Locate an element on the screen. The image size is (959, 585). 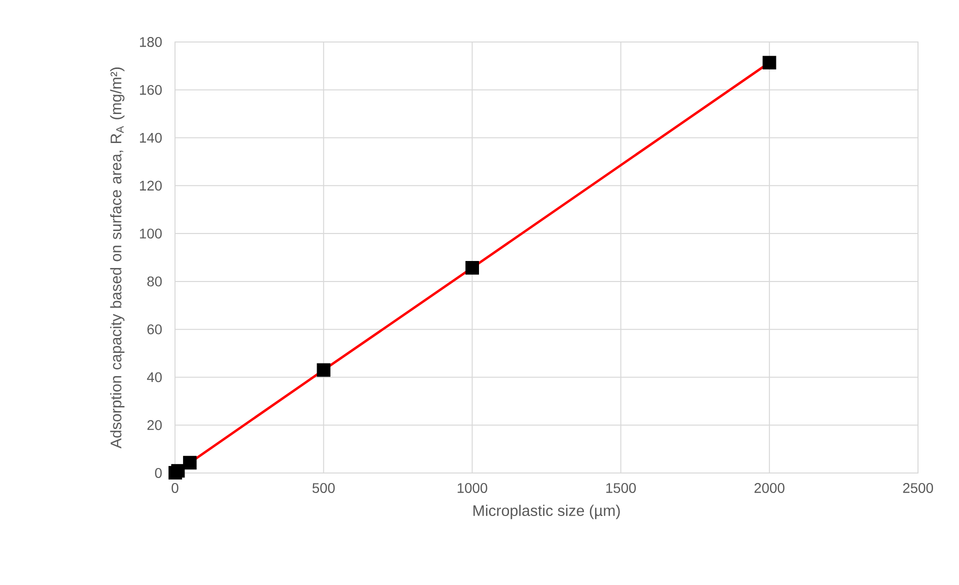
y-tick-label: 180 is located at coordinates (151, 42).